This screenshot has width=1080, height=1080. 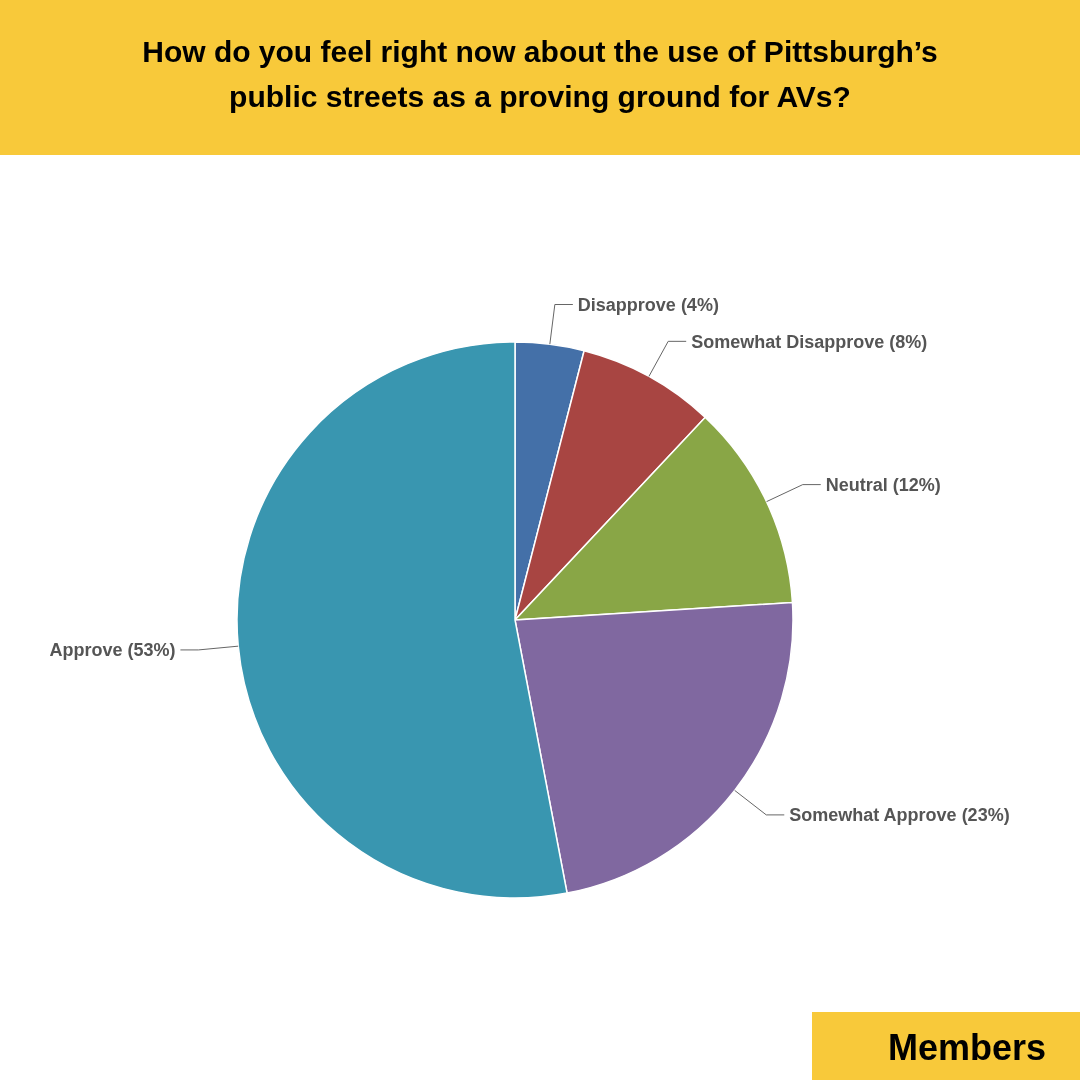 What do you see at coordinates (112, 650) in the screenshot?
I see `slice-label: Approve (53%)` at bounding box center [112, 650].